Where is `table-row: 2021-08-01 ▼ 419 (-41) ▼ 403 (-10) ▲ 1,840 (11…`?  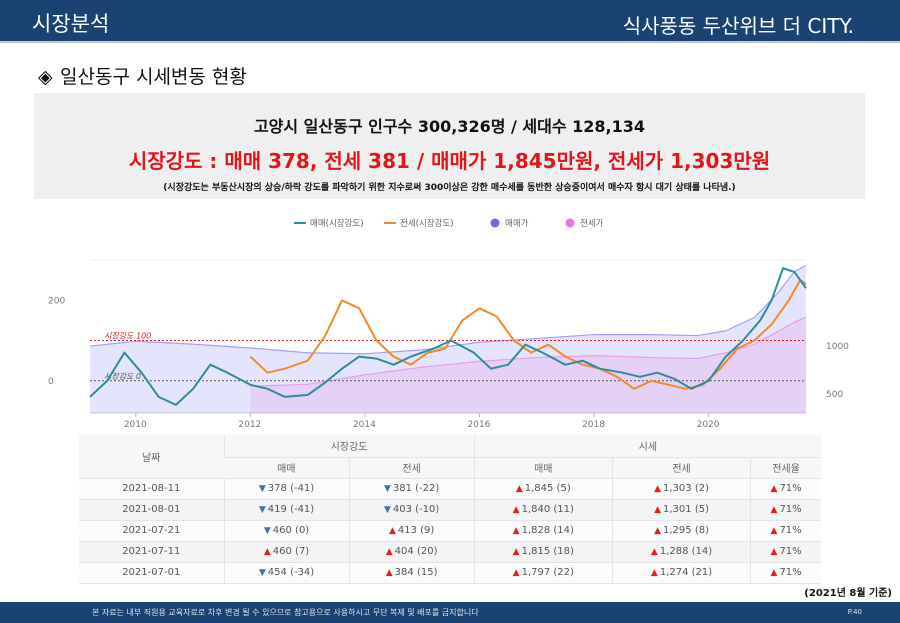
table-row: 2021-08-01 ▼ 419 (-41) ▼ 403 (-10) ▲ 1,840 (11… is located at coordinates (450, 510).